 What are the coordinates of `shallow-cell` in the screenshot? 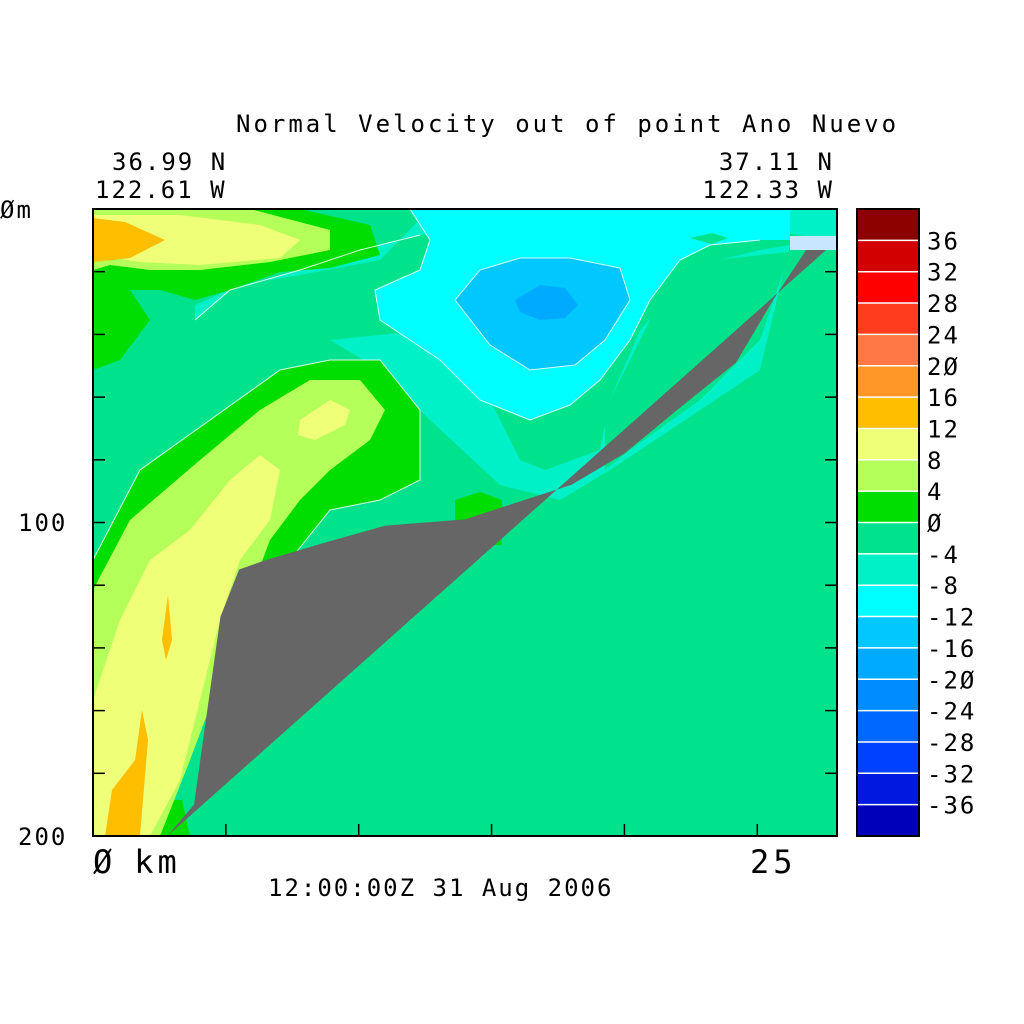 It's located at (813, 243).